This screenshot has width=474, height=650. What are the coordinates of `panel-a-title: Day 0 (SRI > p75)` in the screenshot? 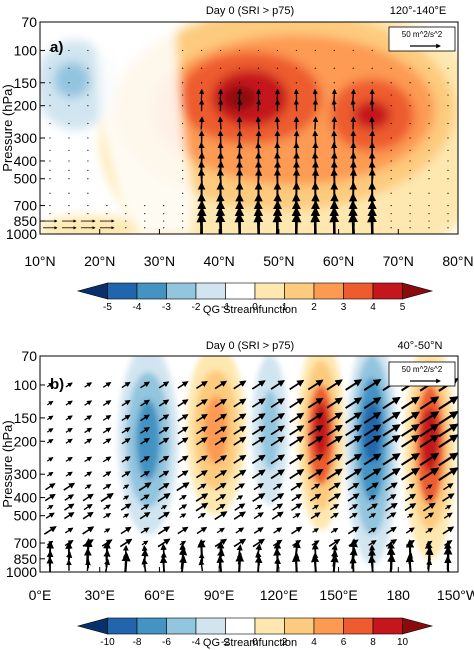 It's located at (250, 11).